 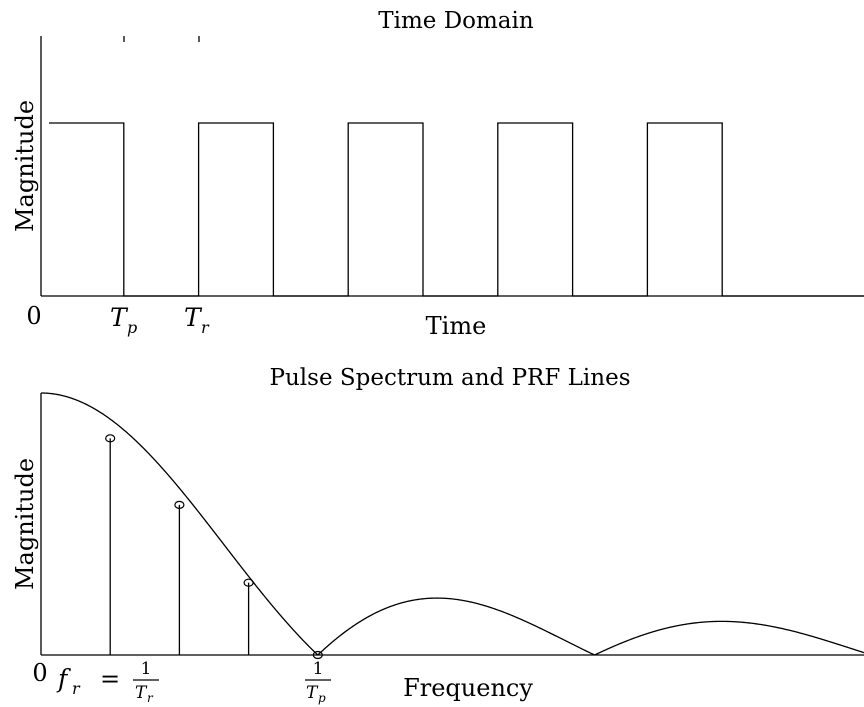 I want to click on bottom-y-label: Magnitude, so click(x=25, y=524).